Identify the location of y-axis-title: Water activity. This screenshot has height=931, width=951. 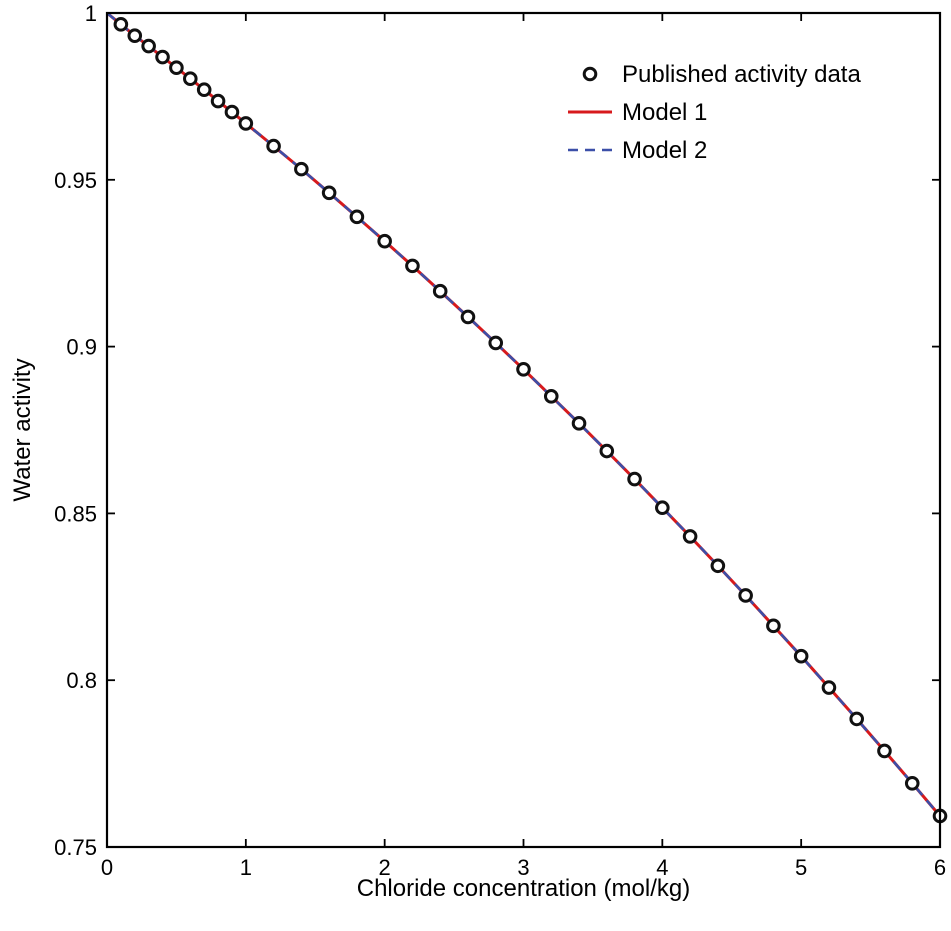
(22, 429).